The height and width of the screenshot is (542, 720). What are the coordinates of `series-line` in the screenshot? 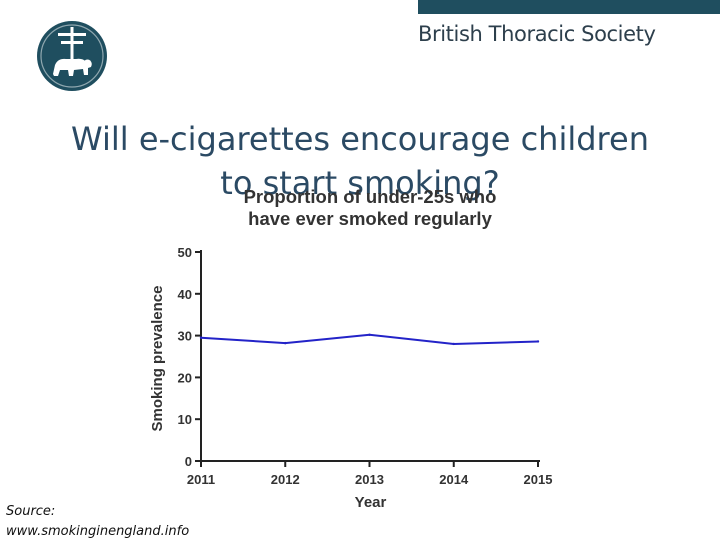 It's located at (369, 339).